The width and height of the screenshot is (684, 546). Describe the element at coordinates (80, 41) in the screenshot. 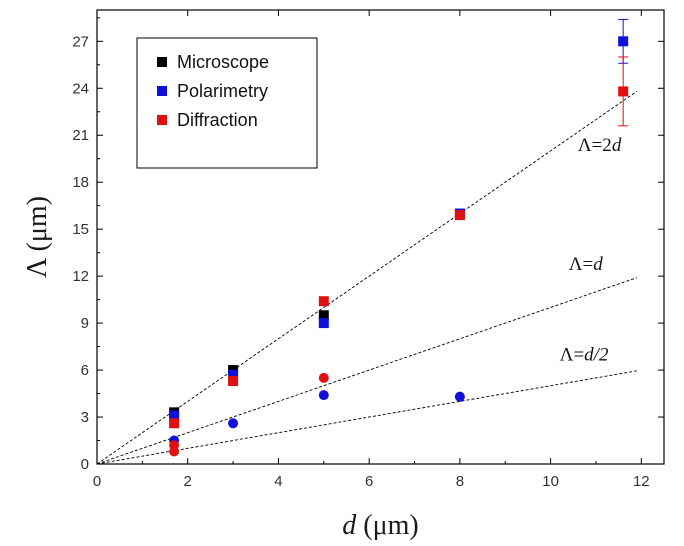

I see `y-tick-label: 27` at that location.